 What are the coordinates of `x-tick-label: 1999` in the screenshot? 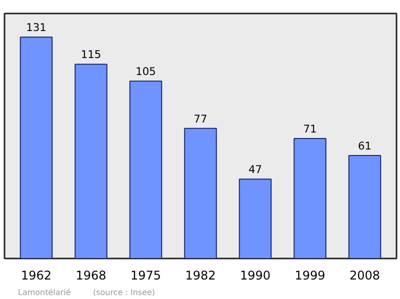 It's located at (310, 275).